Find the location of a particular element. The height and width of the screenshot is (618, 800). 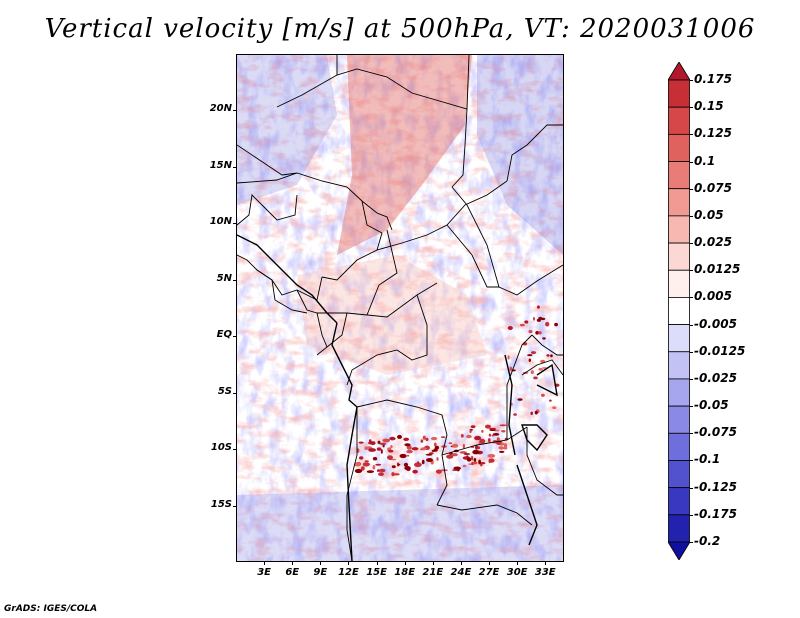

colorbar is located at coordinates (679, 311).